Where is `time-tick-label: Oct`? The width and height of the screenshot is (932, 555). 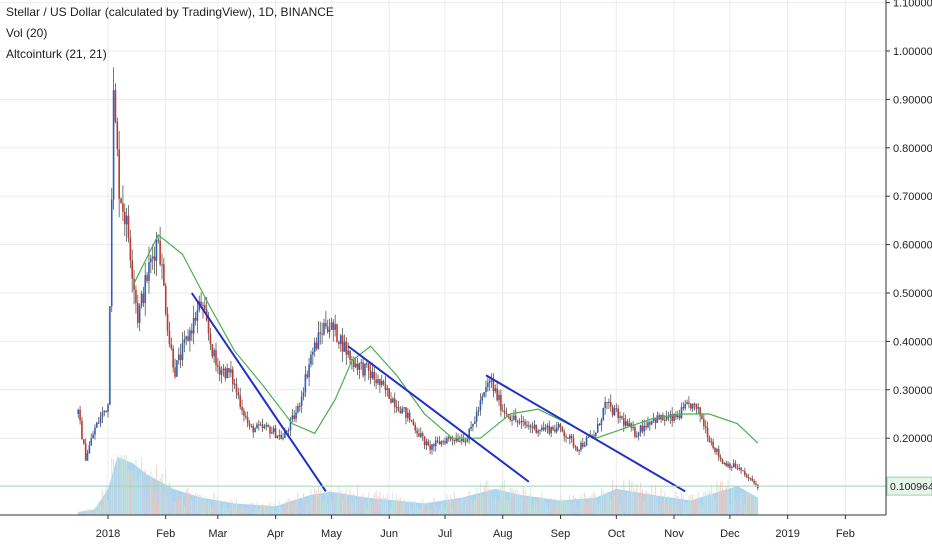 time-tick-label: Oct is located at coordinates (616, 534).